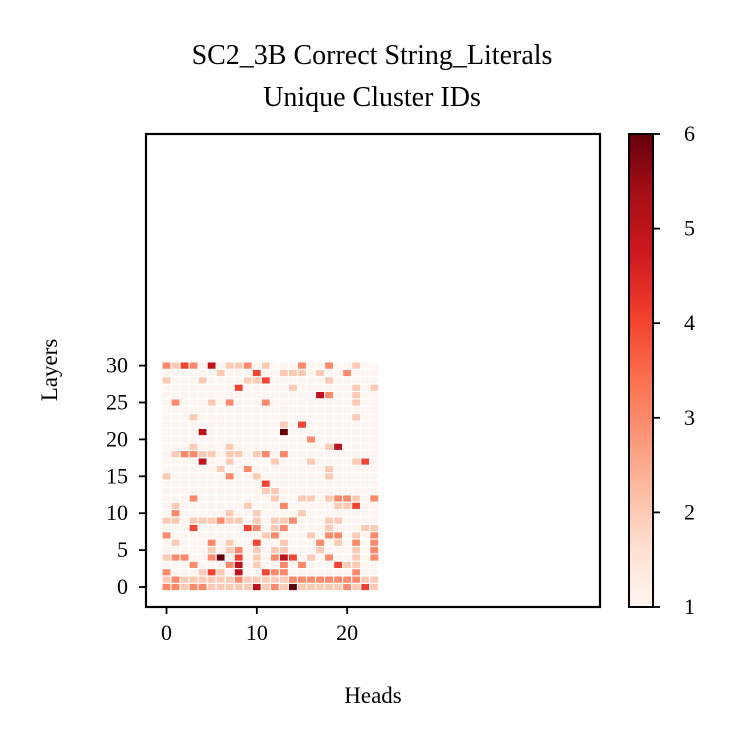 Image resolution: width=750 pixels, height=755 pixels. Describe the element at coordinates (117, 475) in the screenshot. I see `y-tick-label: 15` at that location.